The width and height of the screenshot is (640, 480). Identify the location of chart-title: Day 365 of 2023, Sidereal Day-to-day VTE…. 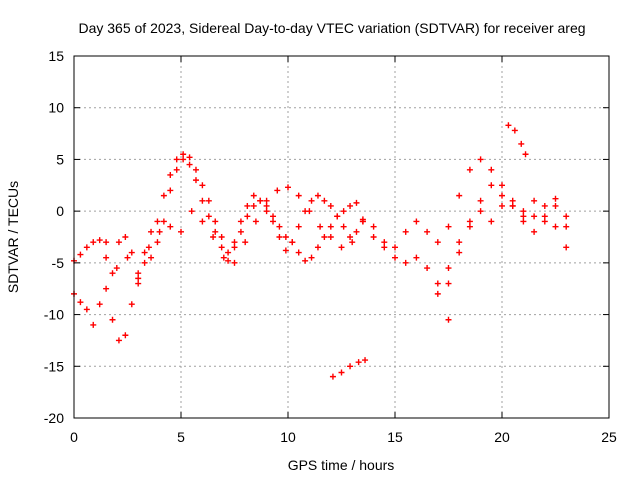
(331, 28).